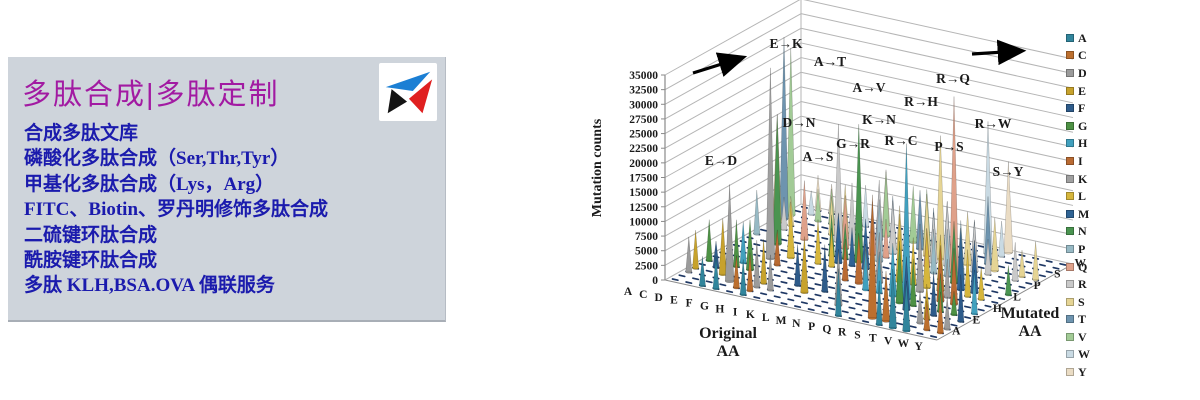 Image resolution: width=1200 pixels, height=400 pixels. Describe the element at coordinates (830, 61) in the screenshot. I see `peak-annotation: A→T` at that location.